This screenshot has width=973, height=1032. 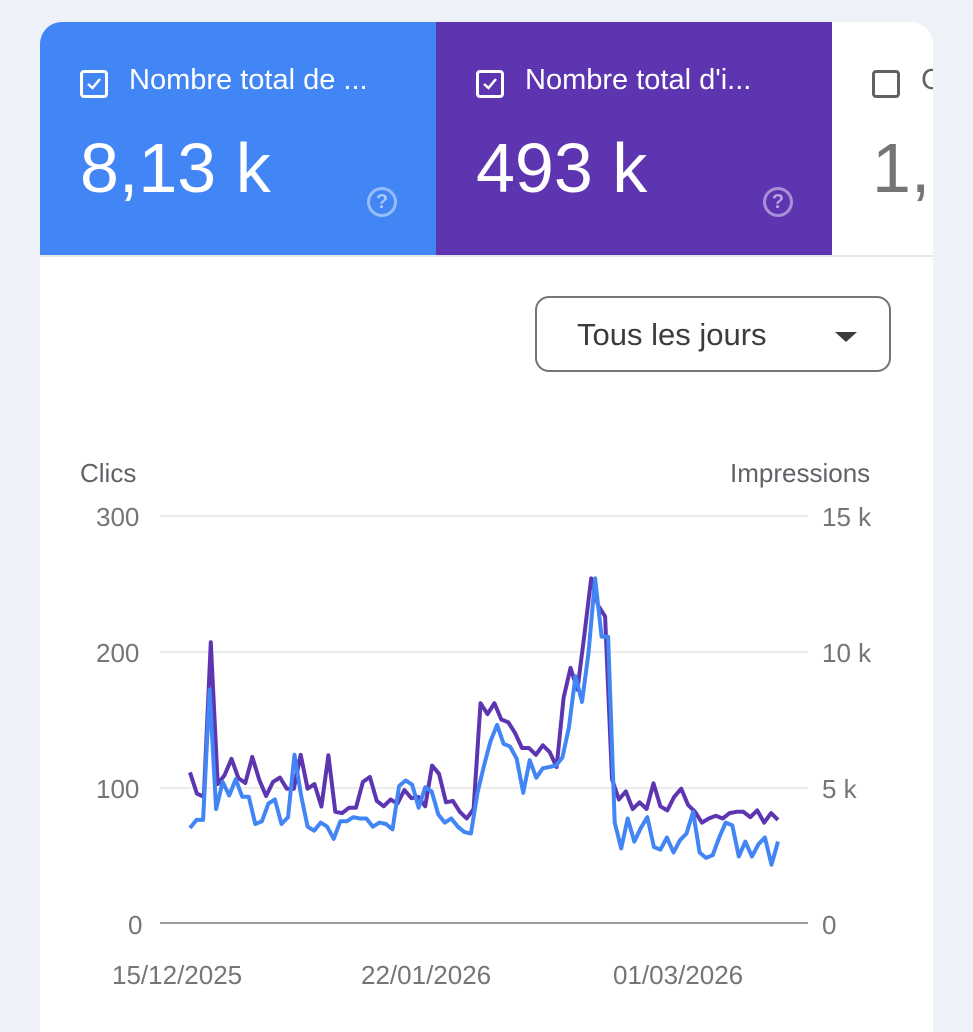 I want to click on right-tick: 0, so click(x=829, y=925).